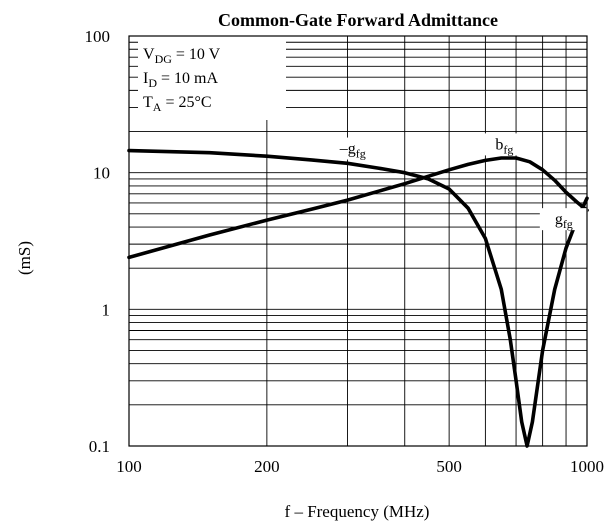  I want to click on label-gfg: gfg, so click(564, 221).